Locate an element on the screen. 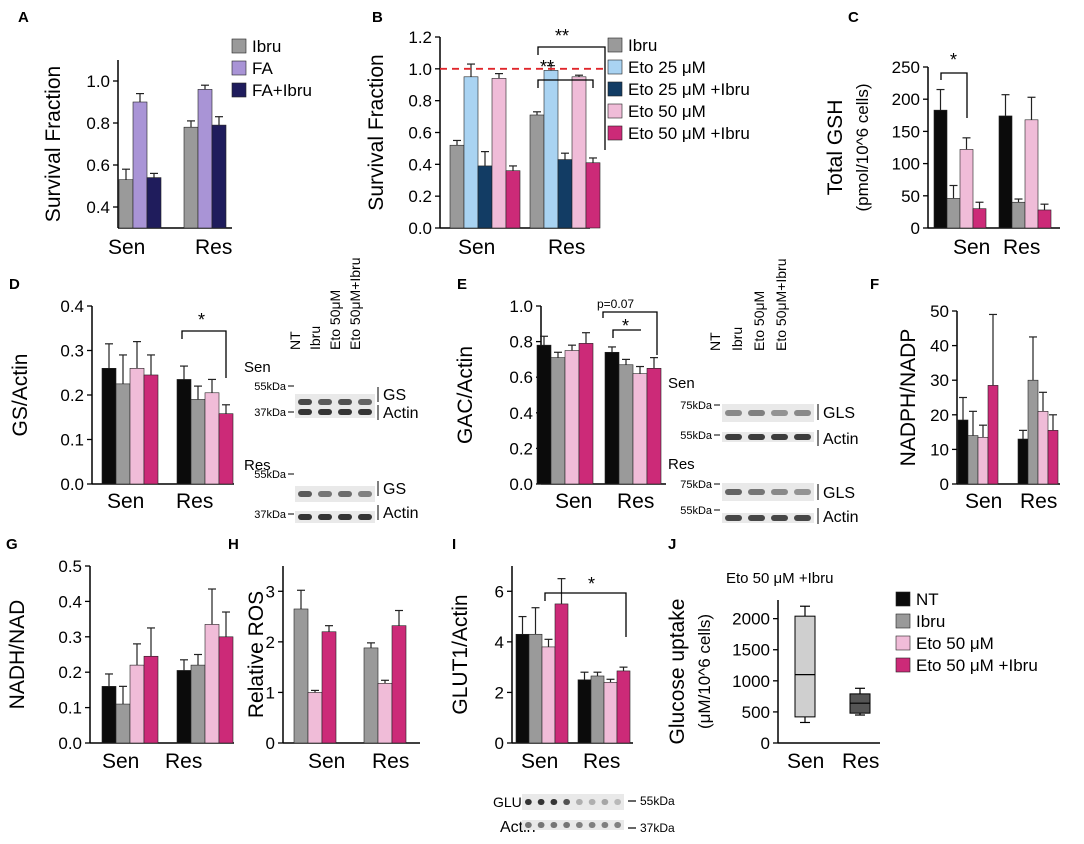  y-axis-label: GAC/Actin is located at coordinates (465, 395).